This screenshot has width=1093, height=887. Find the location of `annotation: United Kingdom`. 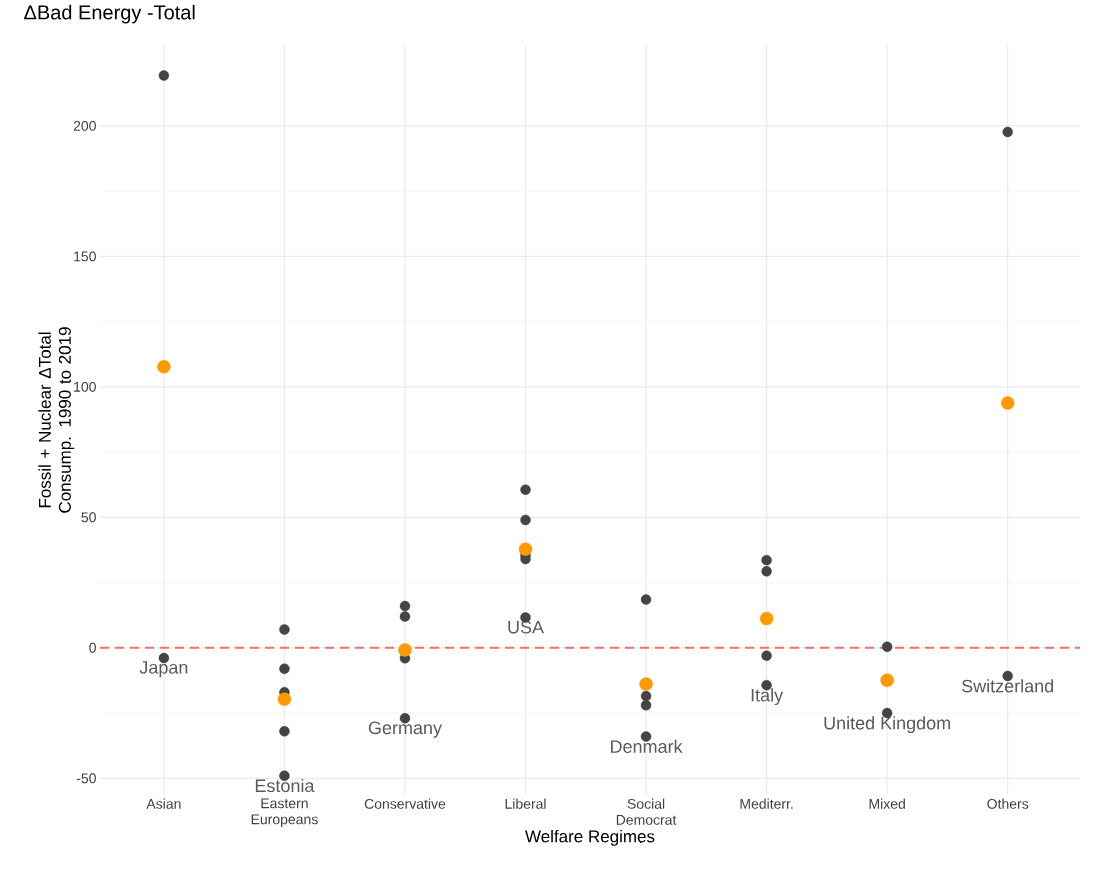

annotation: United Kingdom is located at coordinates (887, 725).